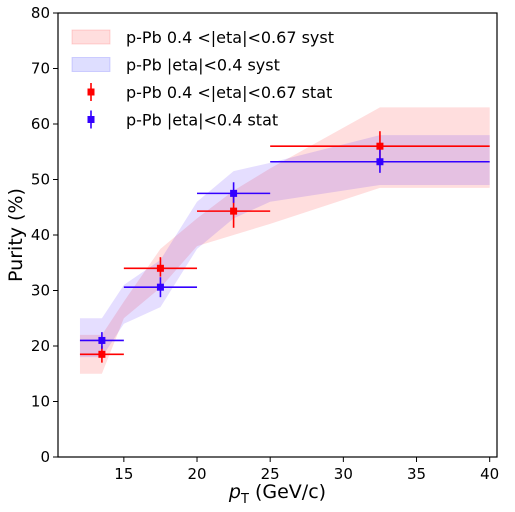  I want to click on x-axis-label-sub: T, so click(244, 499).